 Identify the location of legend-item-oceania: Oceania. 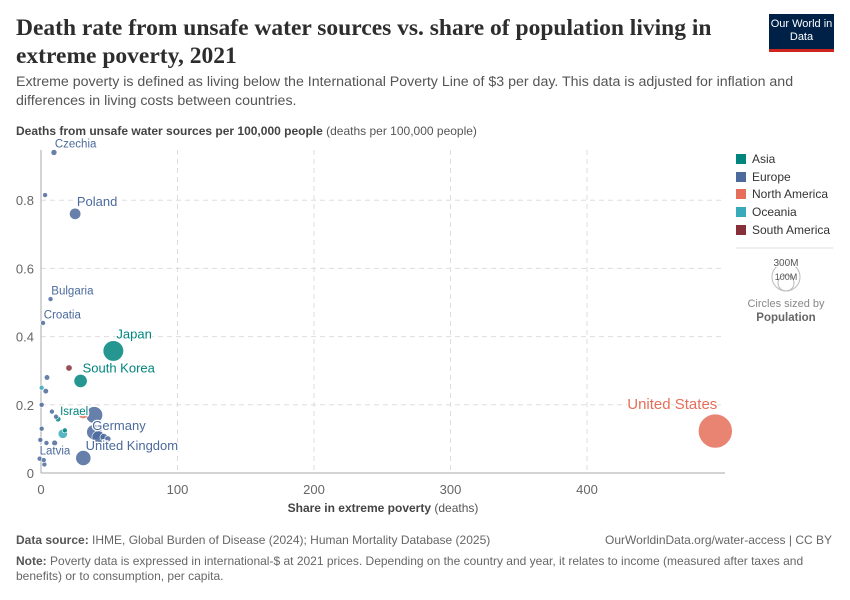
(766, 212).